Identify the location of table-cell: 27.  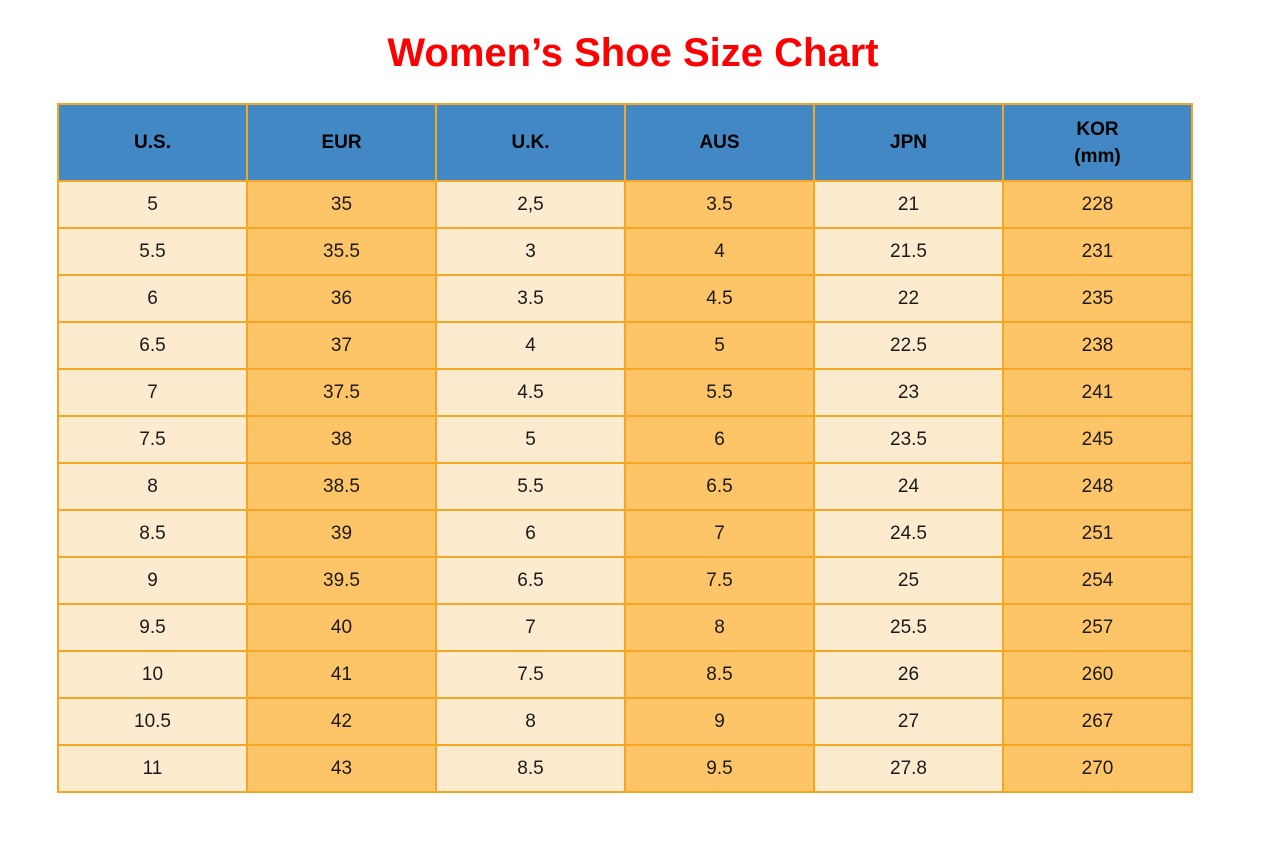
(908, 721).